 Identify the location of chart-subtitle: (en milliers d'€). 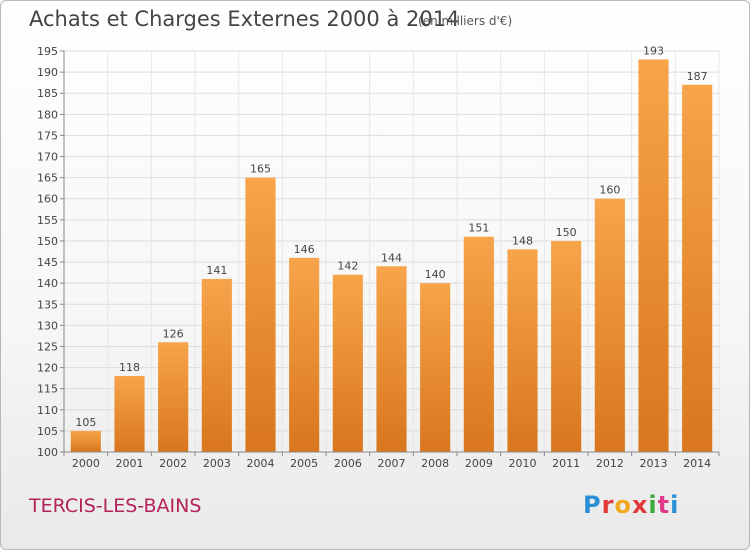
(465, 21).